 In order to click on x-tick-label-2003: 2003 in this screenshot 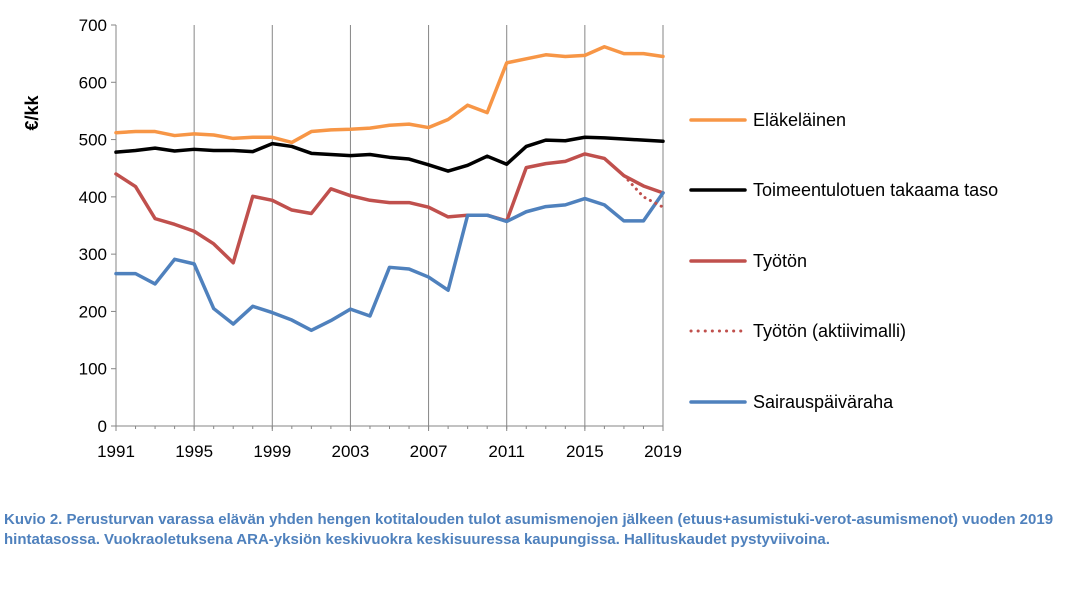, I will do `click(351, 451)`.